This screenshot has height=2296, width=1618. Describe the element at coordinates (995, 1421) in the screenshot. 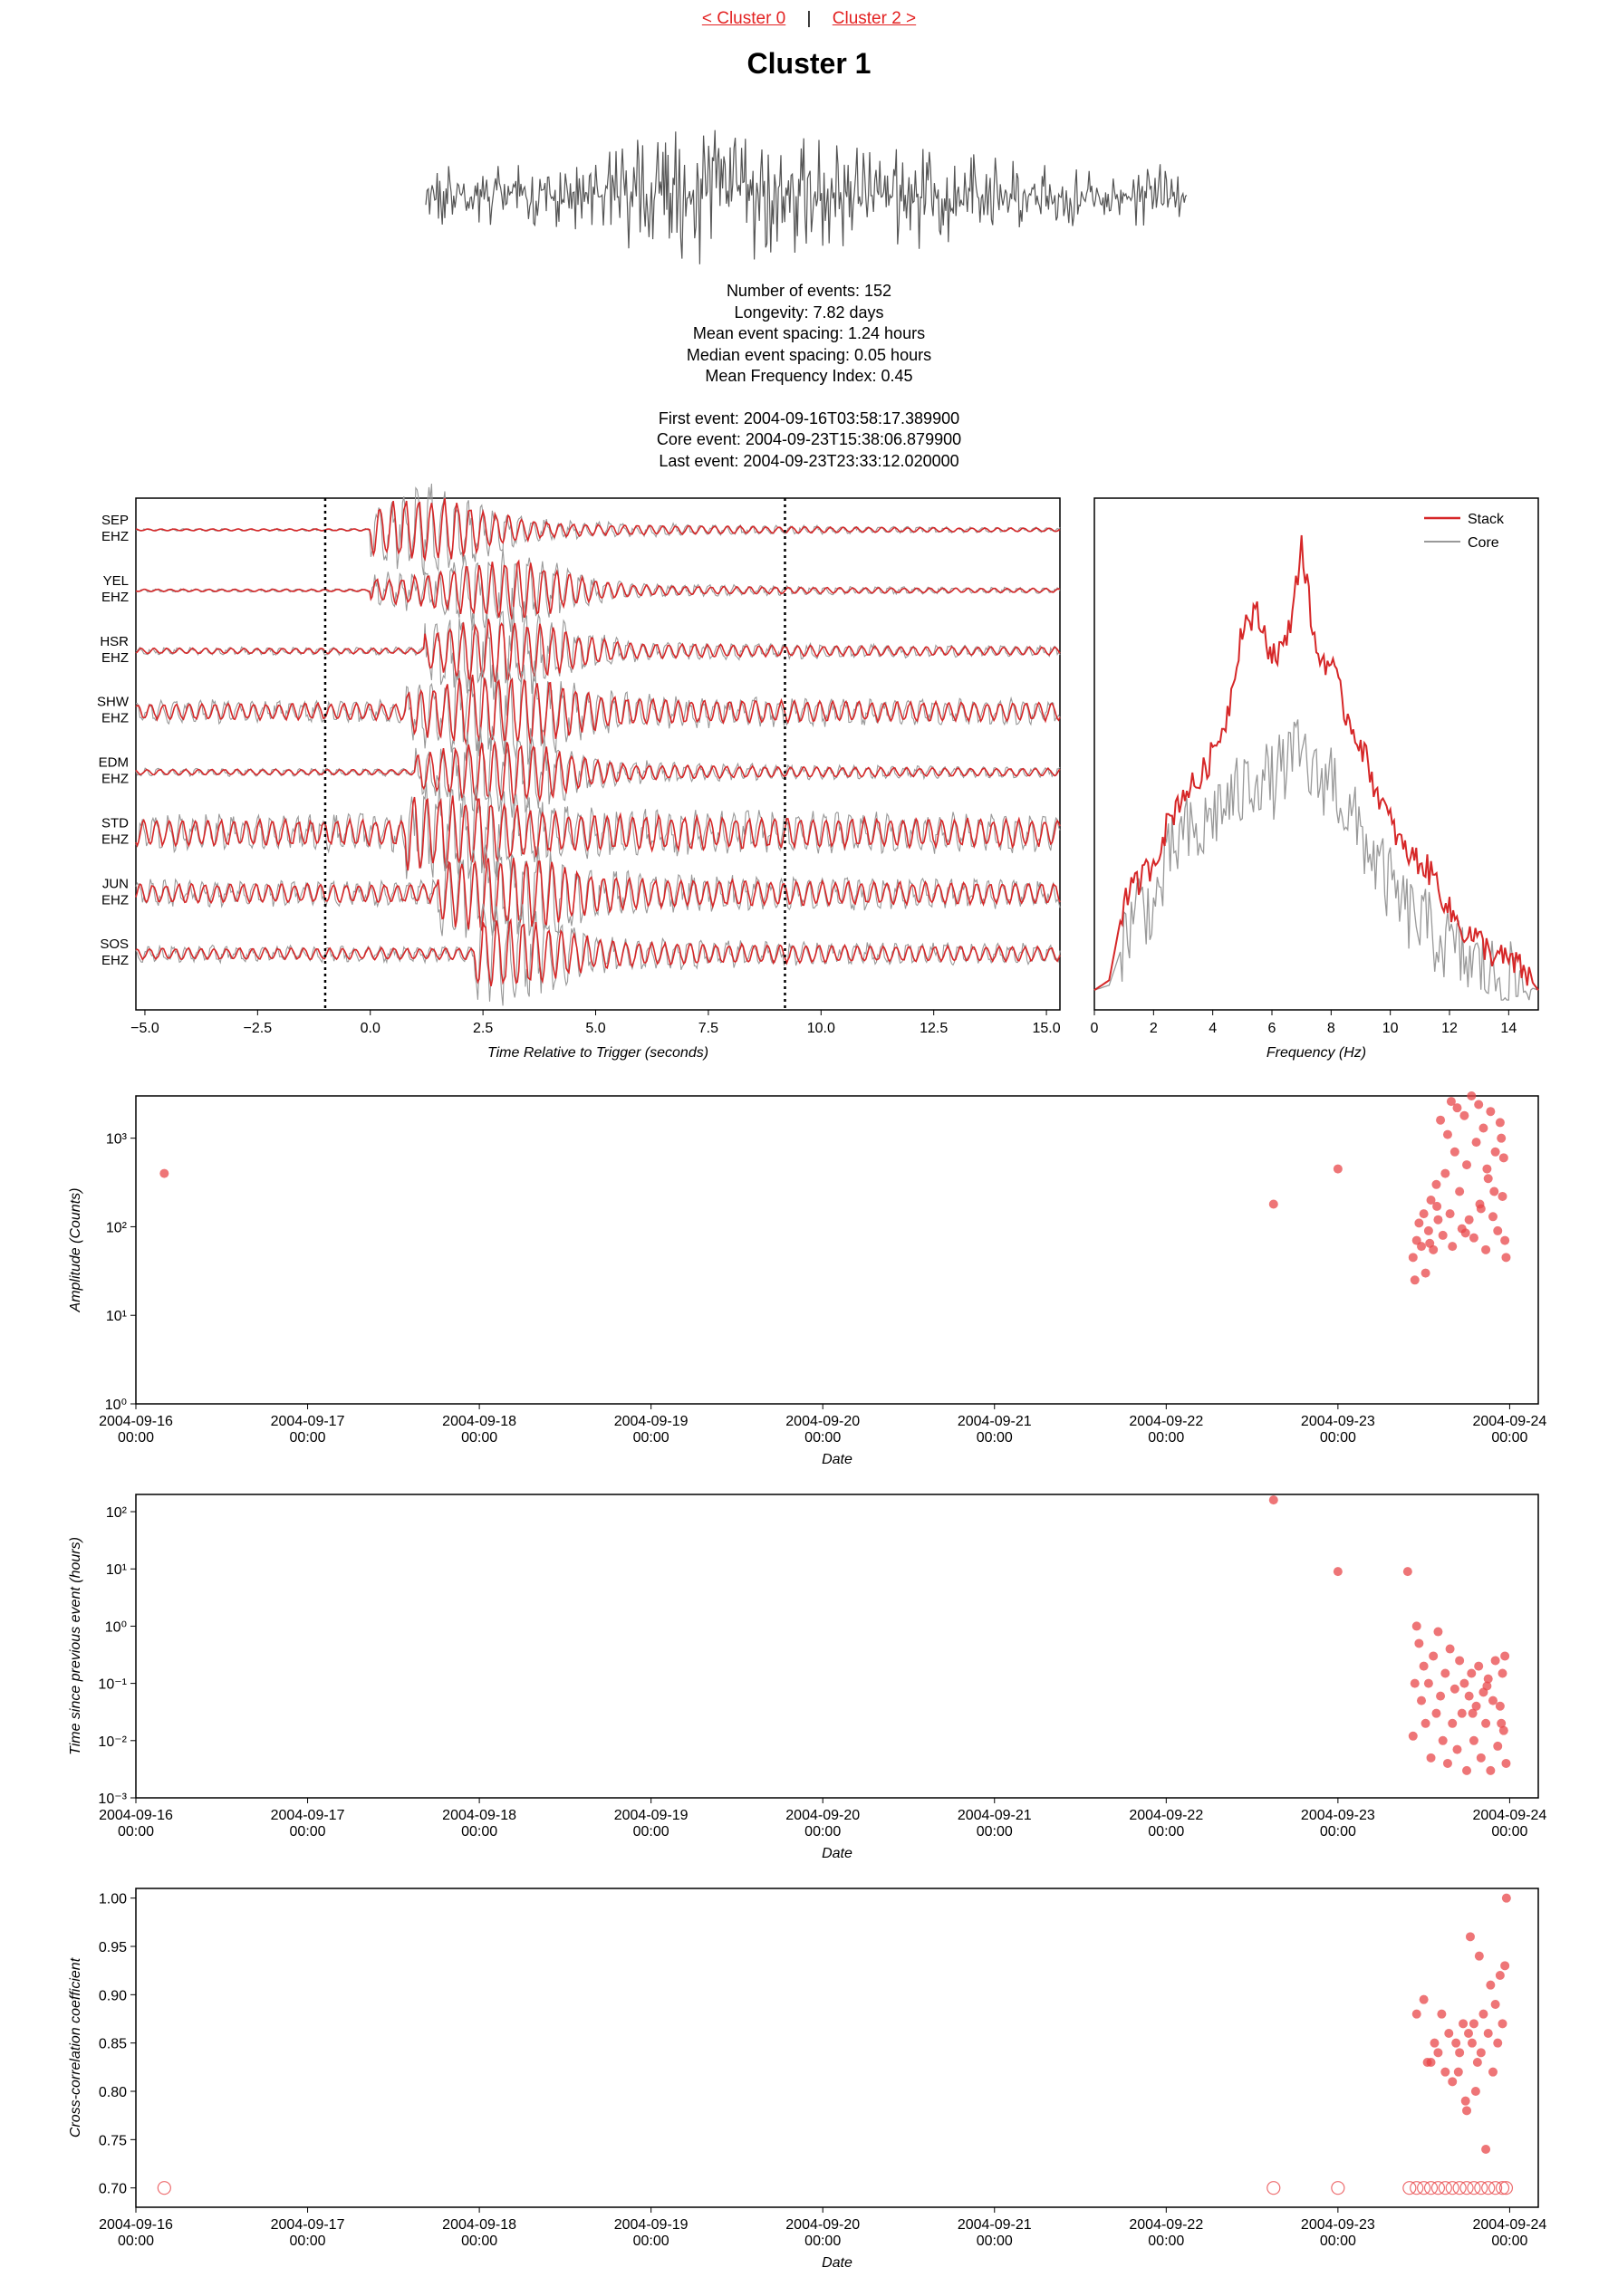

I see `x-tick-date-label: 2004-09-21` at that location.